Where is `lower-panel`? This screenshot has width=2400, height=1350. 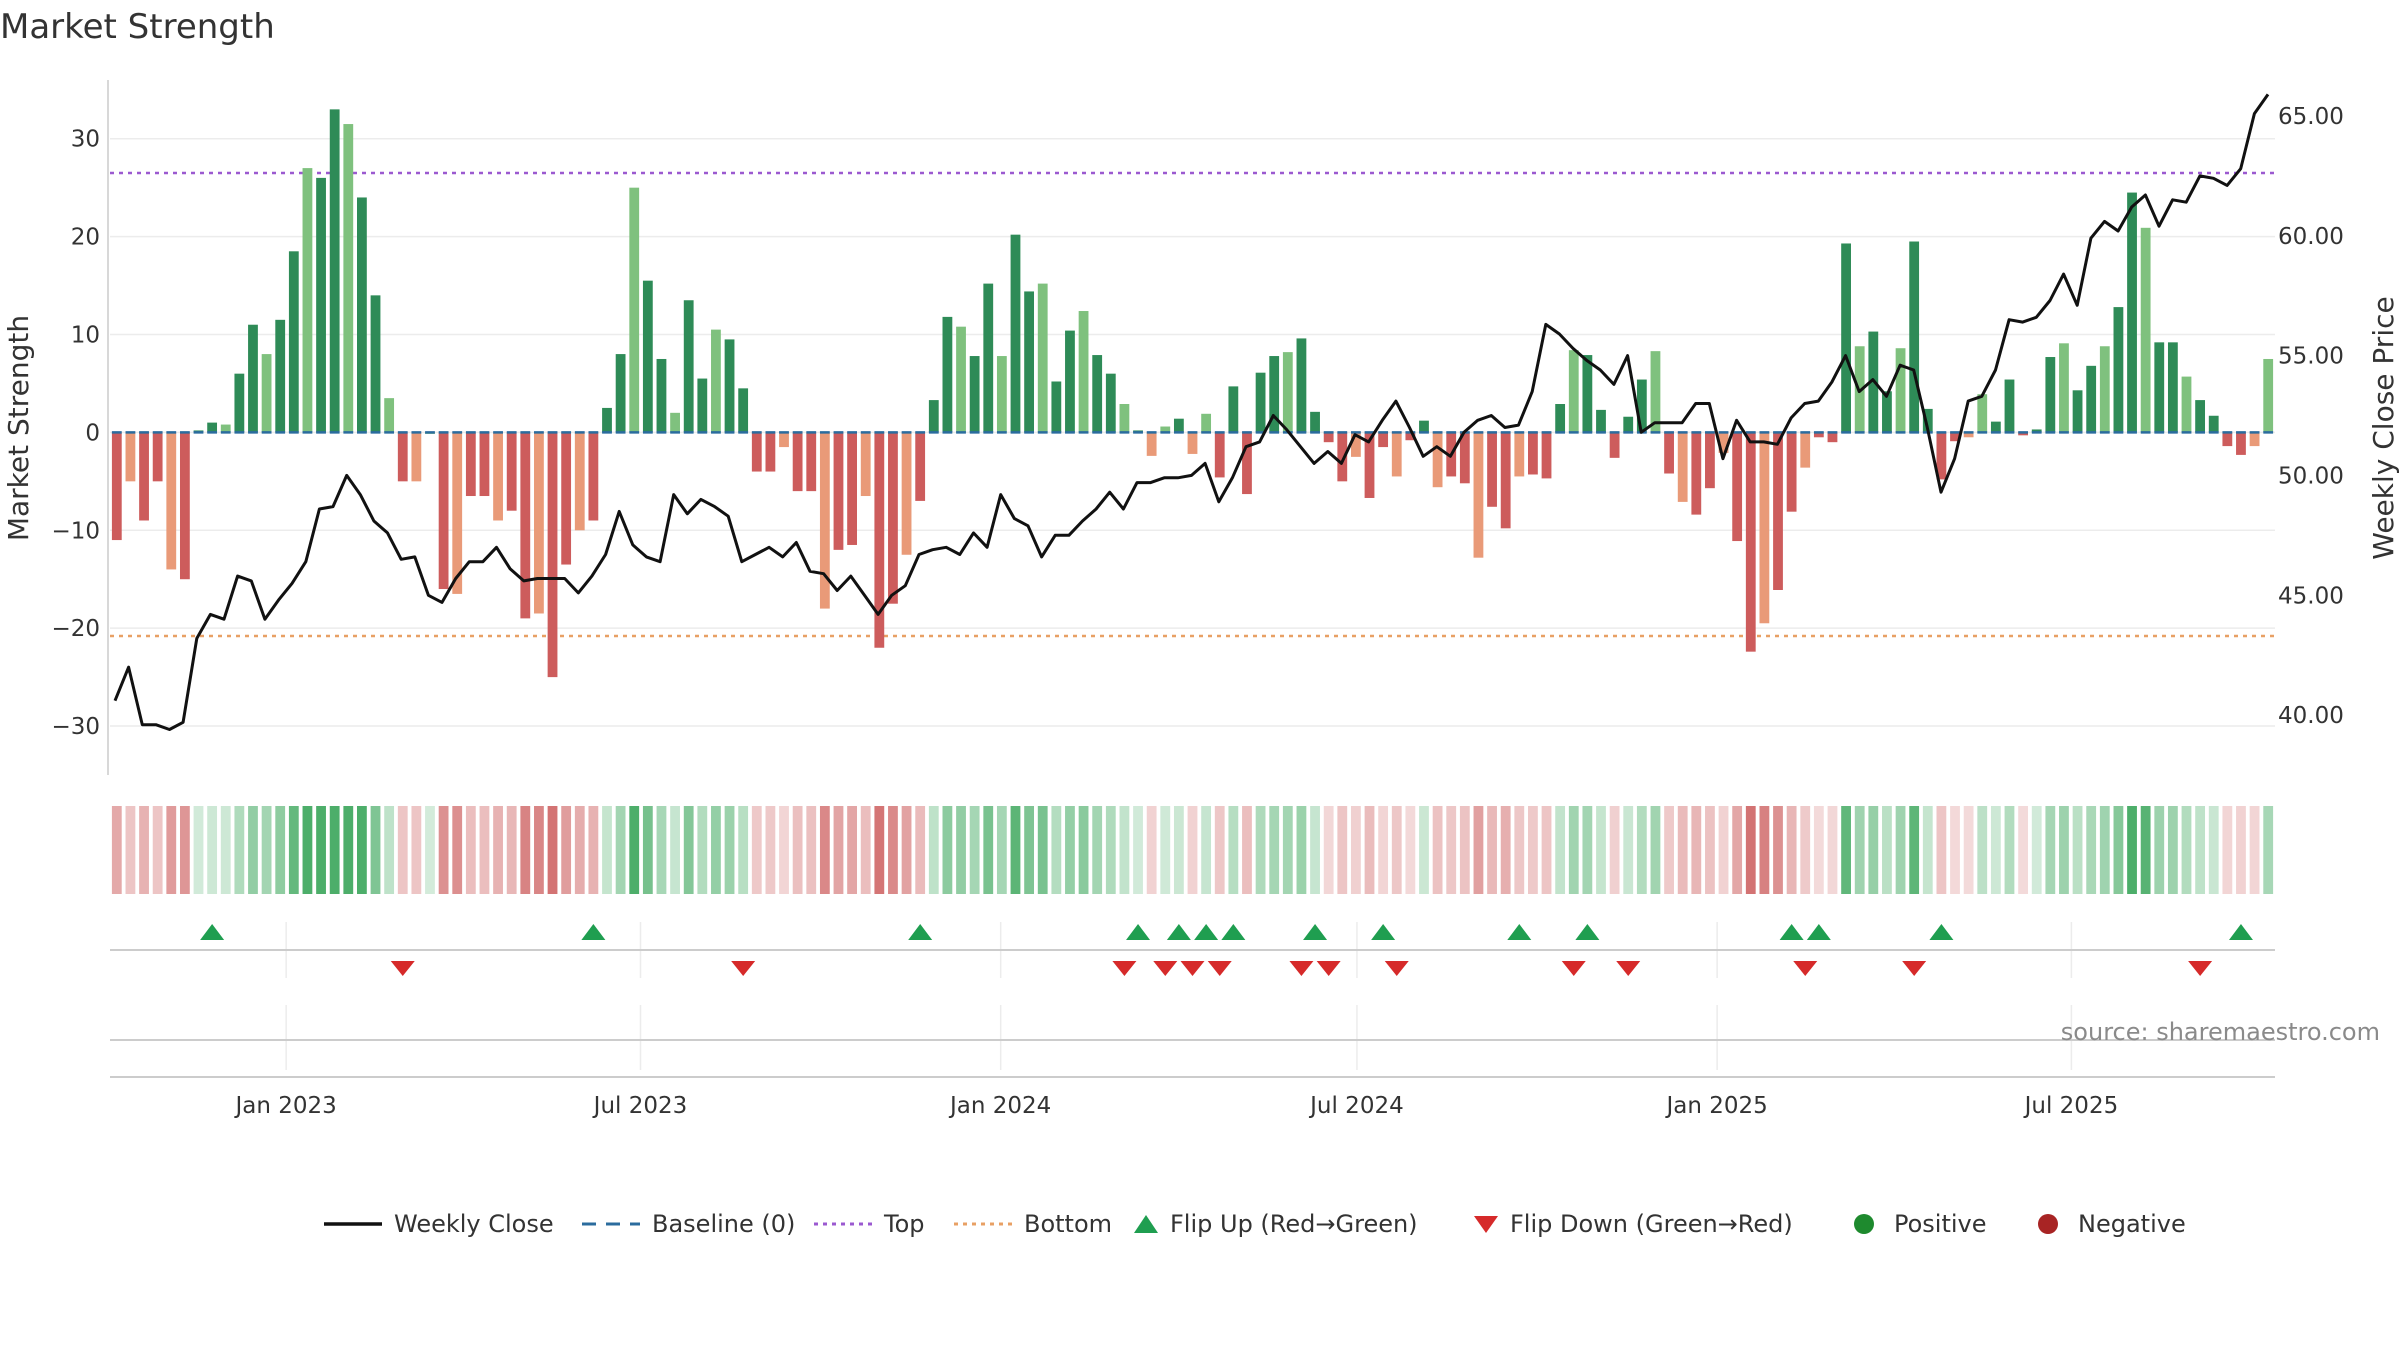
lower-panel is located at coordinates (1192, 1058).